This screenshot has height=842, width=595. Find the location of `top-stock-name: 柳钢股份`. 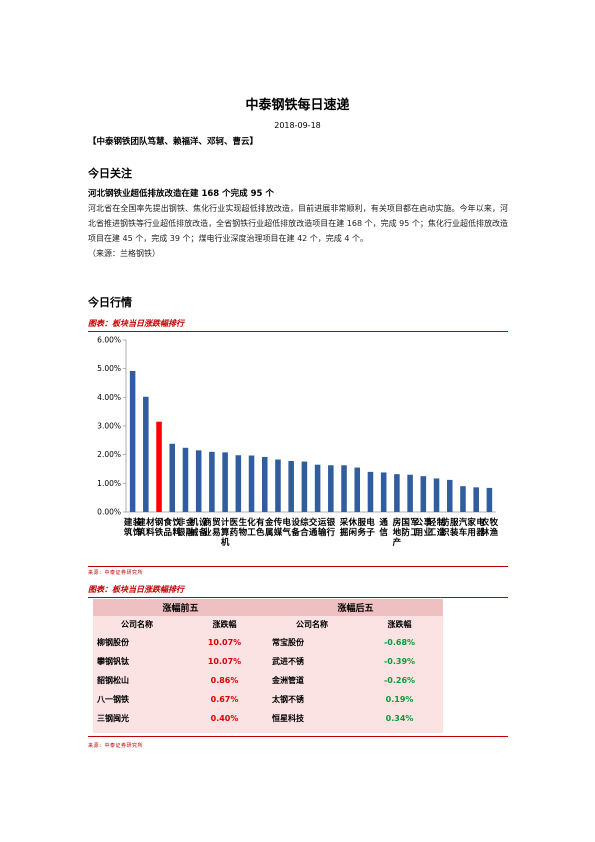

top-stock-name: 柳钢股份 is located at coordinates (113, 642).